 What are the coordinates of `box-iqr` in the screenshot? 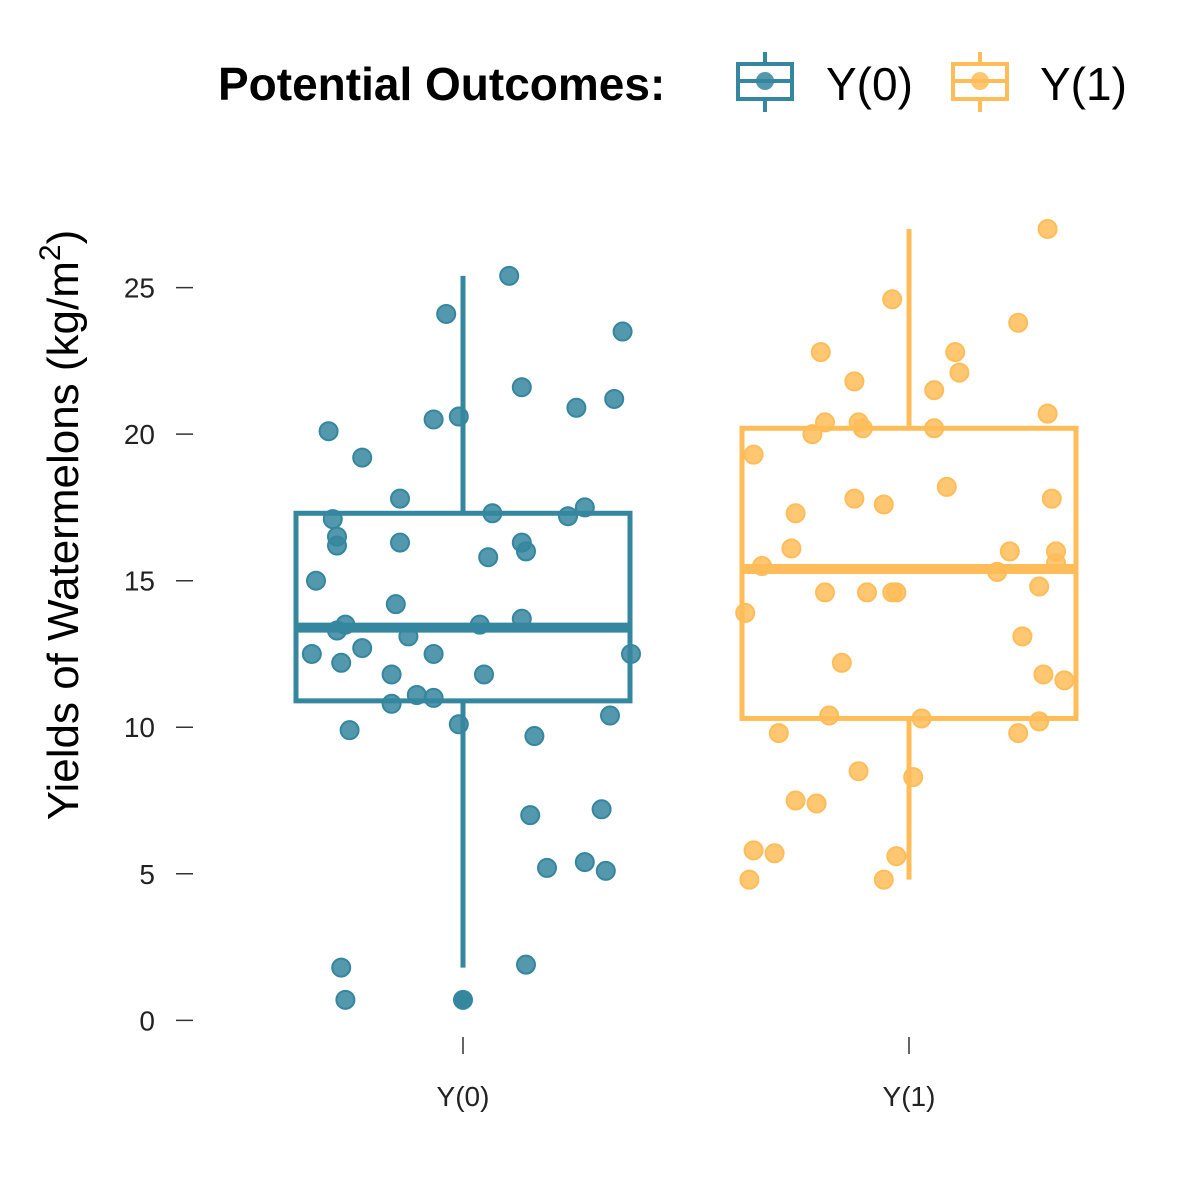 It's located at (463, 607).